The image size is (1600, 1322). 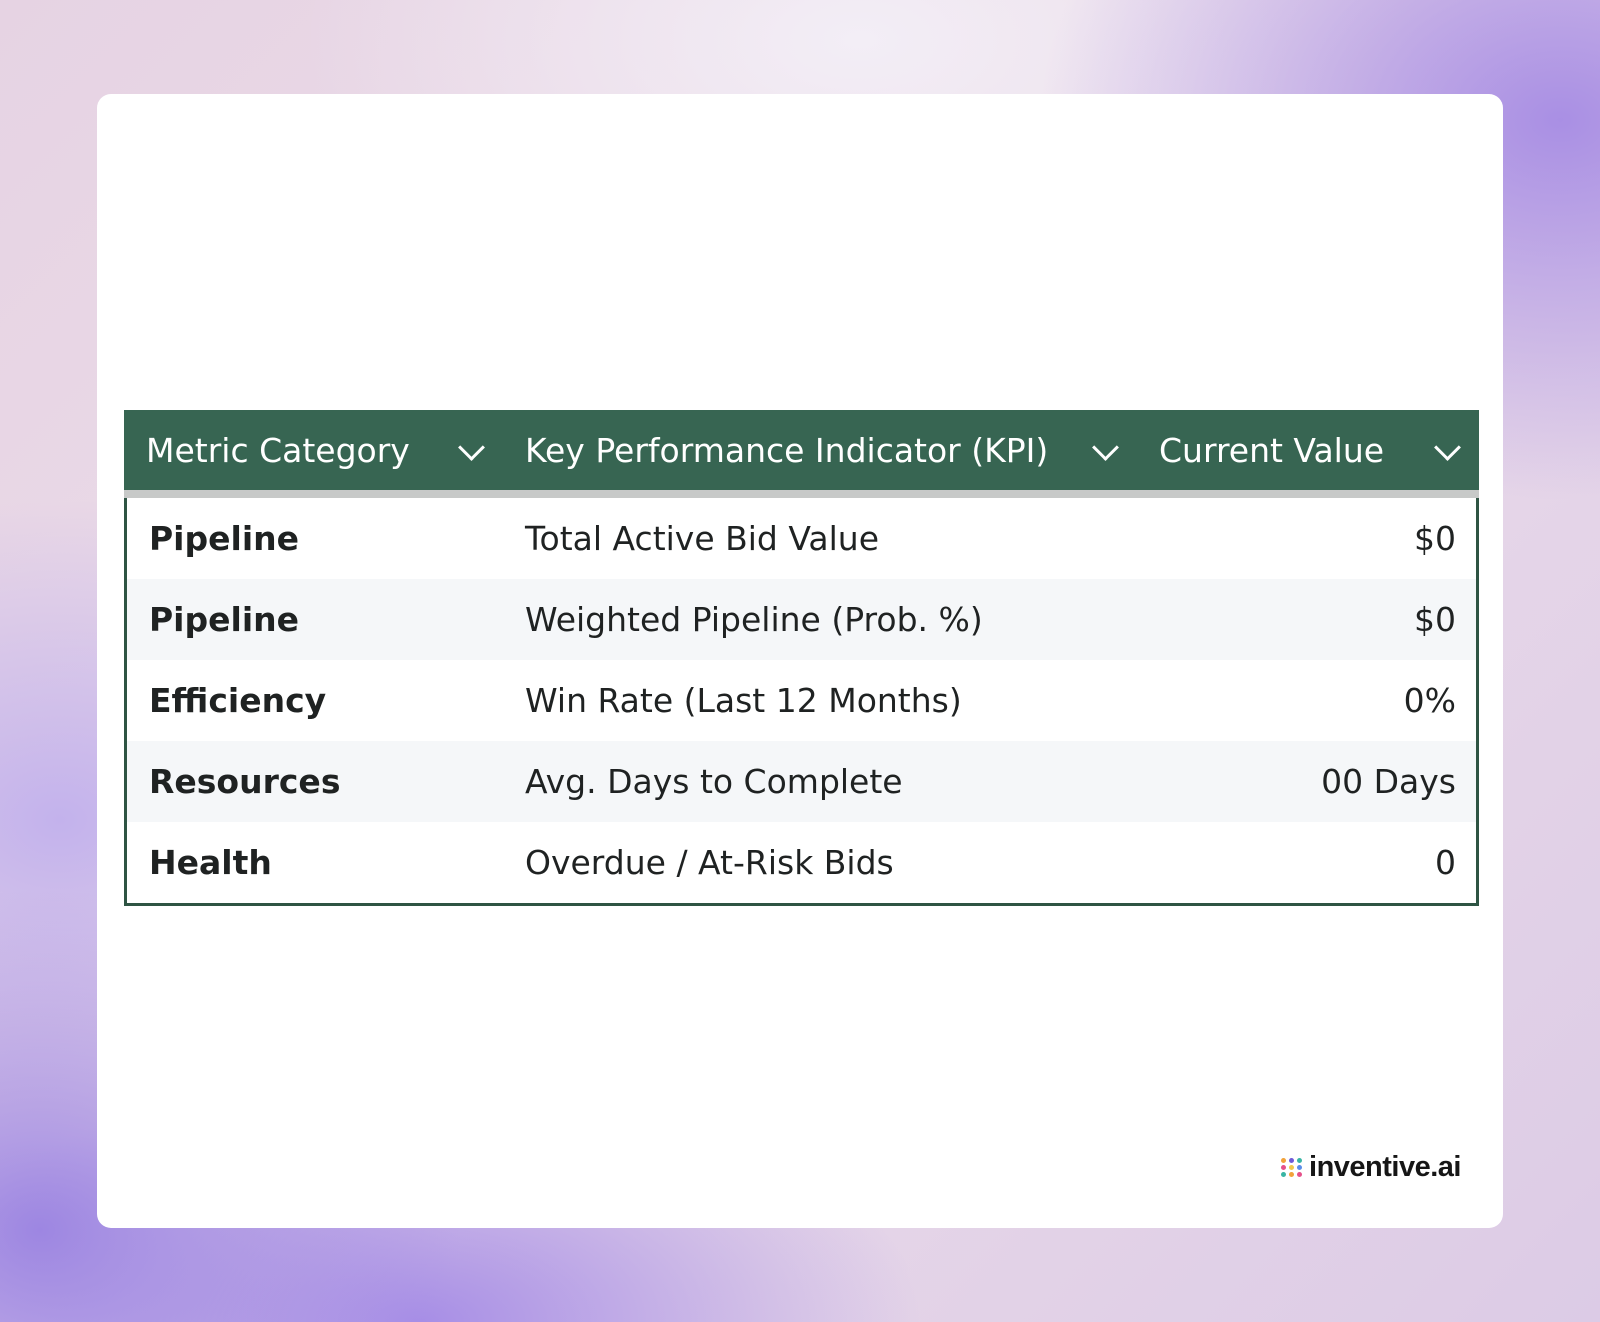 What do you see at coordinates (1272, 450) in the screenshot?
I see `column-header-label: Current Value` at bounding box center [1272, 450].